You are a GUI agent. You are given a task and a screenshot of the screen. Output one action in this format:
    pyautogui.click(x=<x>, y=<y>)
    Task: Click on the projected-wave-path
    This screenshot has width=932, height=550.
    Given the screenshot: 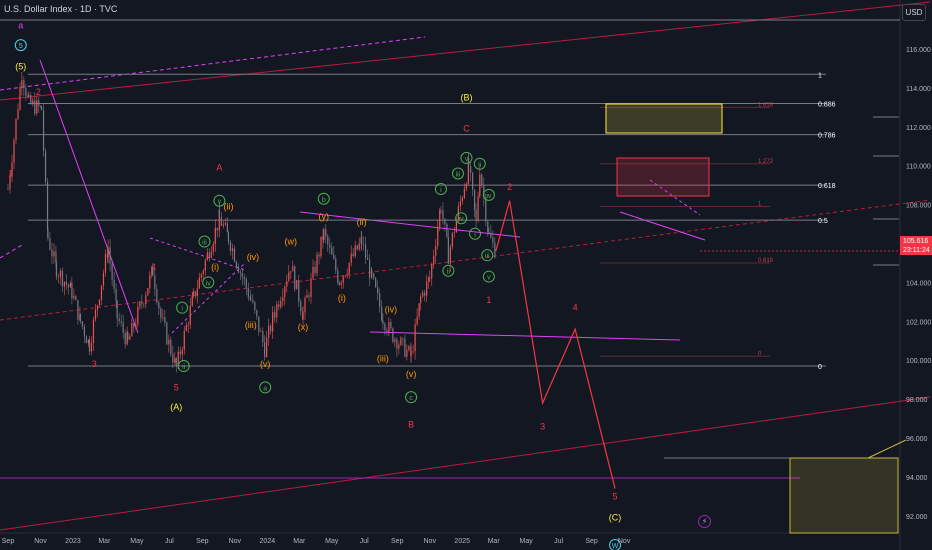 What is the action you would take?
    pyautogui.click(x=555, y=344)
    